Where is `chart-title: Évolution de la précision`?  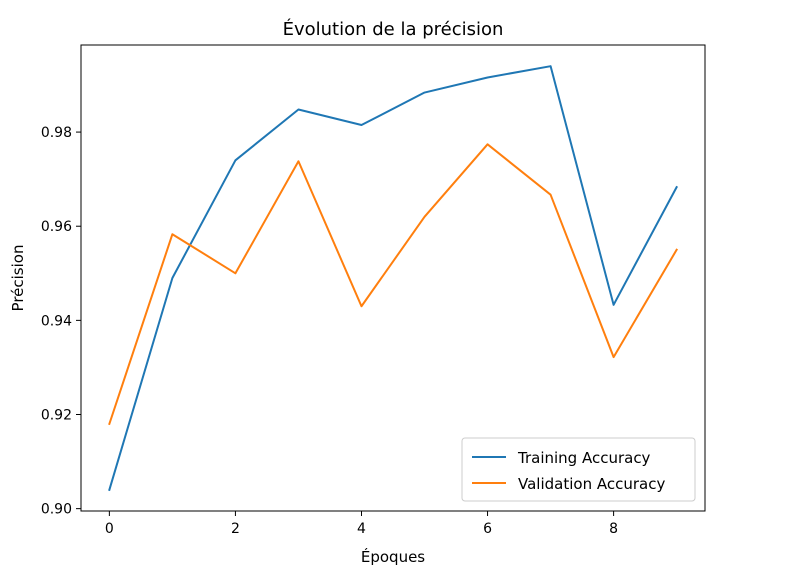
chart-title: Évolution de la précision is located at coordinates (393, 29).